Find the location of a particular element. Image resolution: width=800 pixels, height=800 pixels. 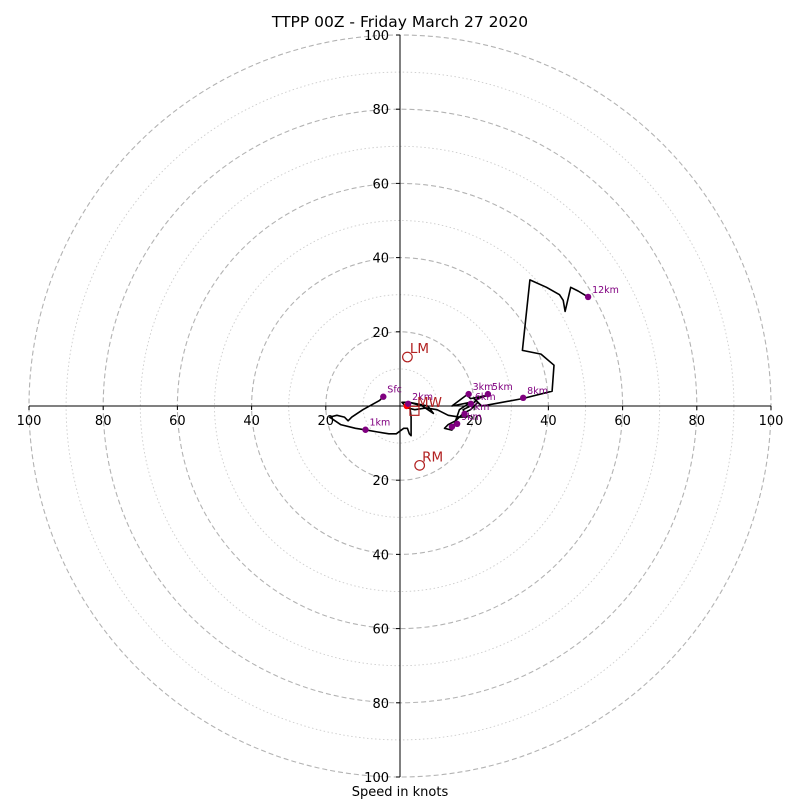

height-label: 1km is located at coordinates (379, 423).